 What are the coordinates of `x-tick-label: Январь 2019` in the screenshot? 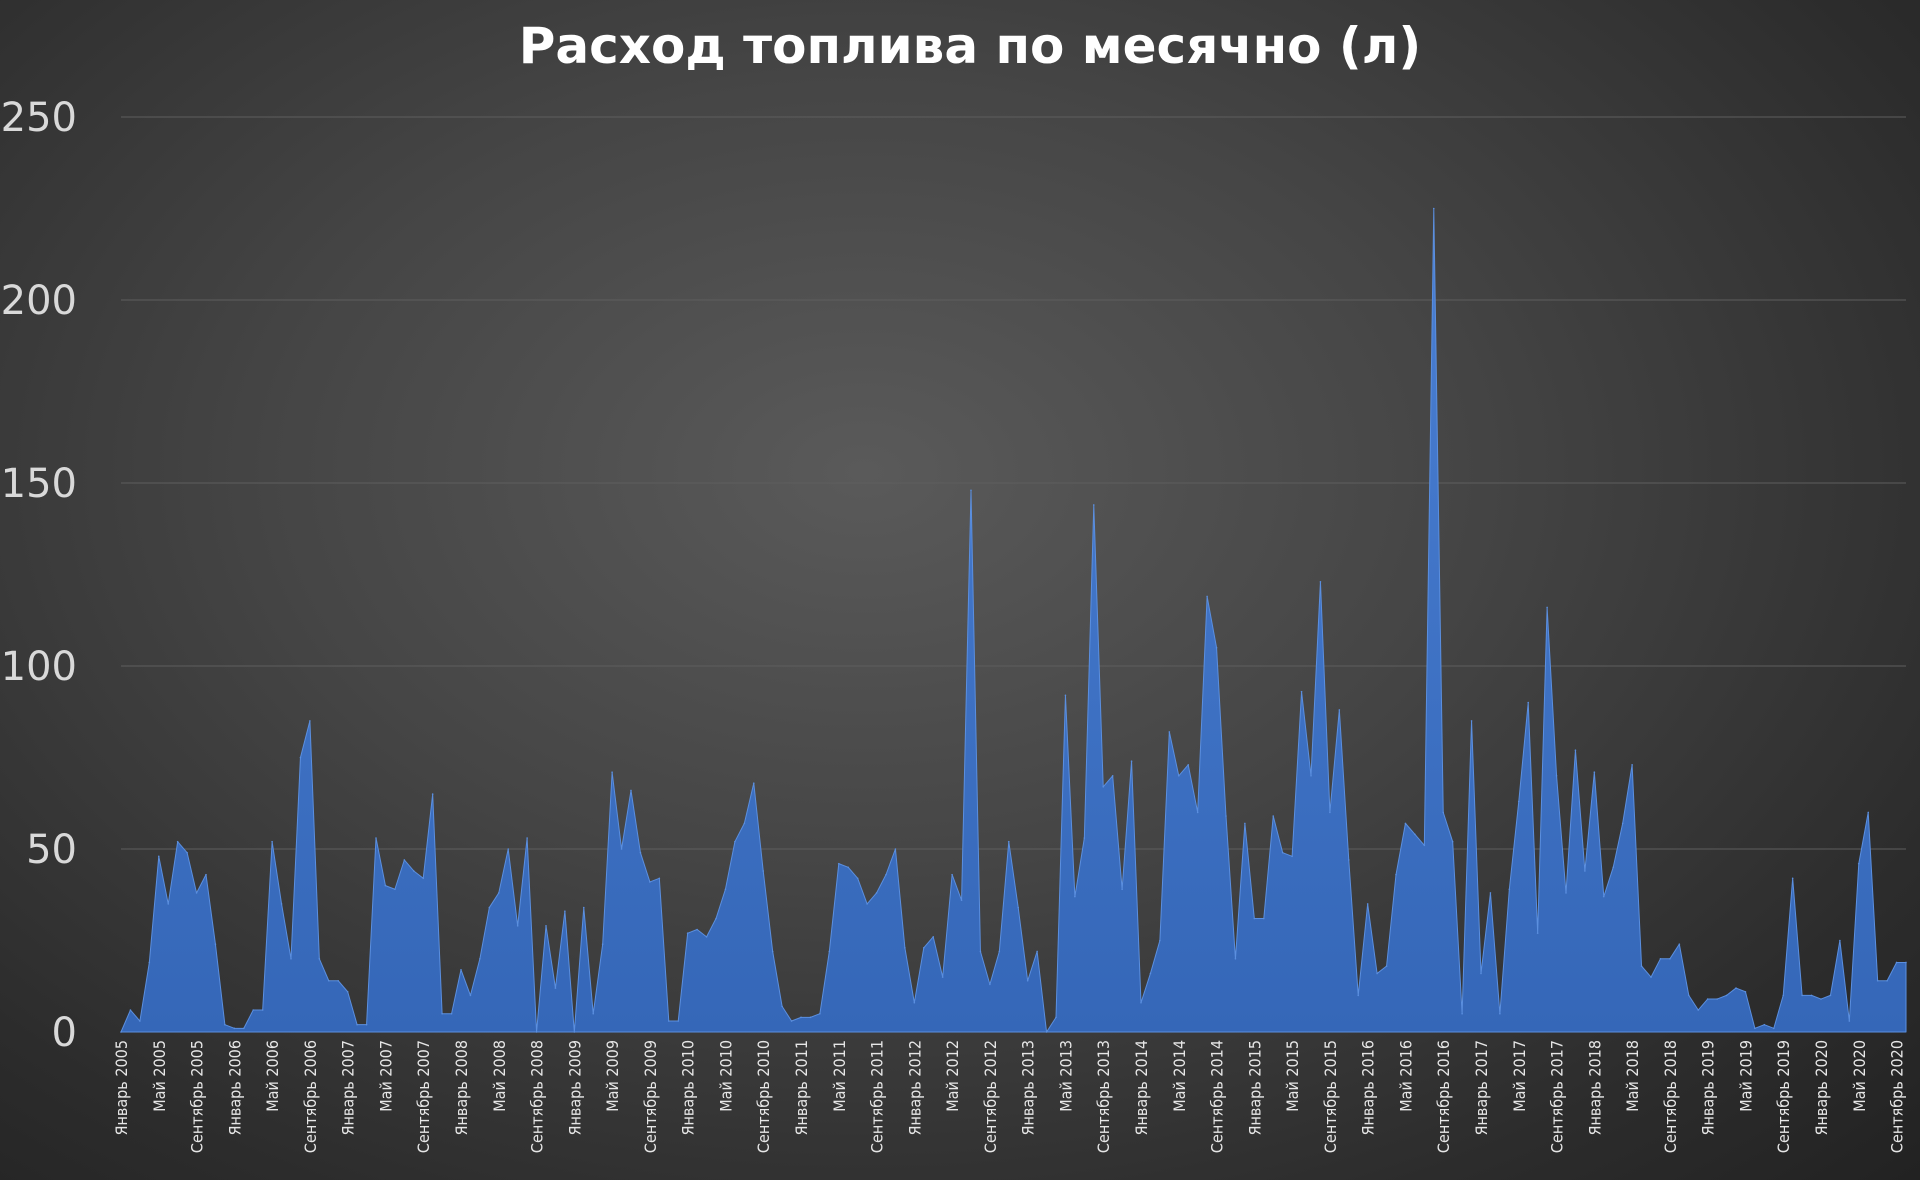 It's located at (1708, 1088).